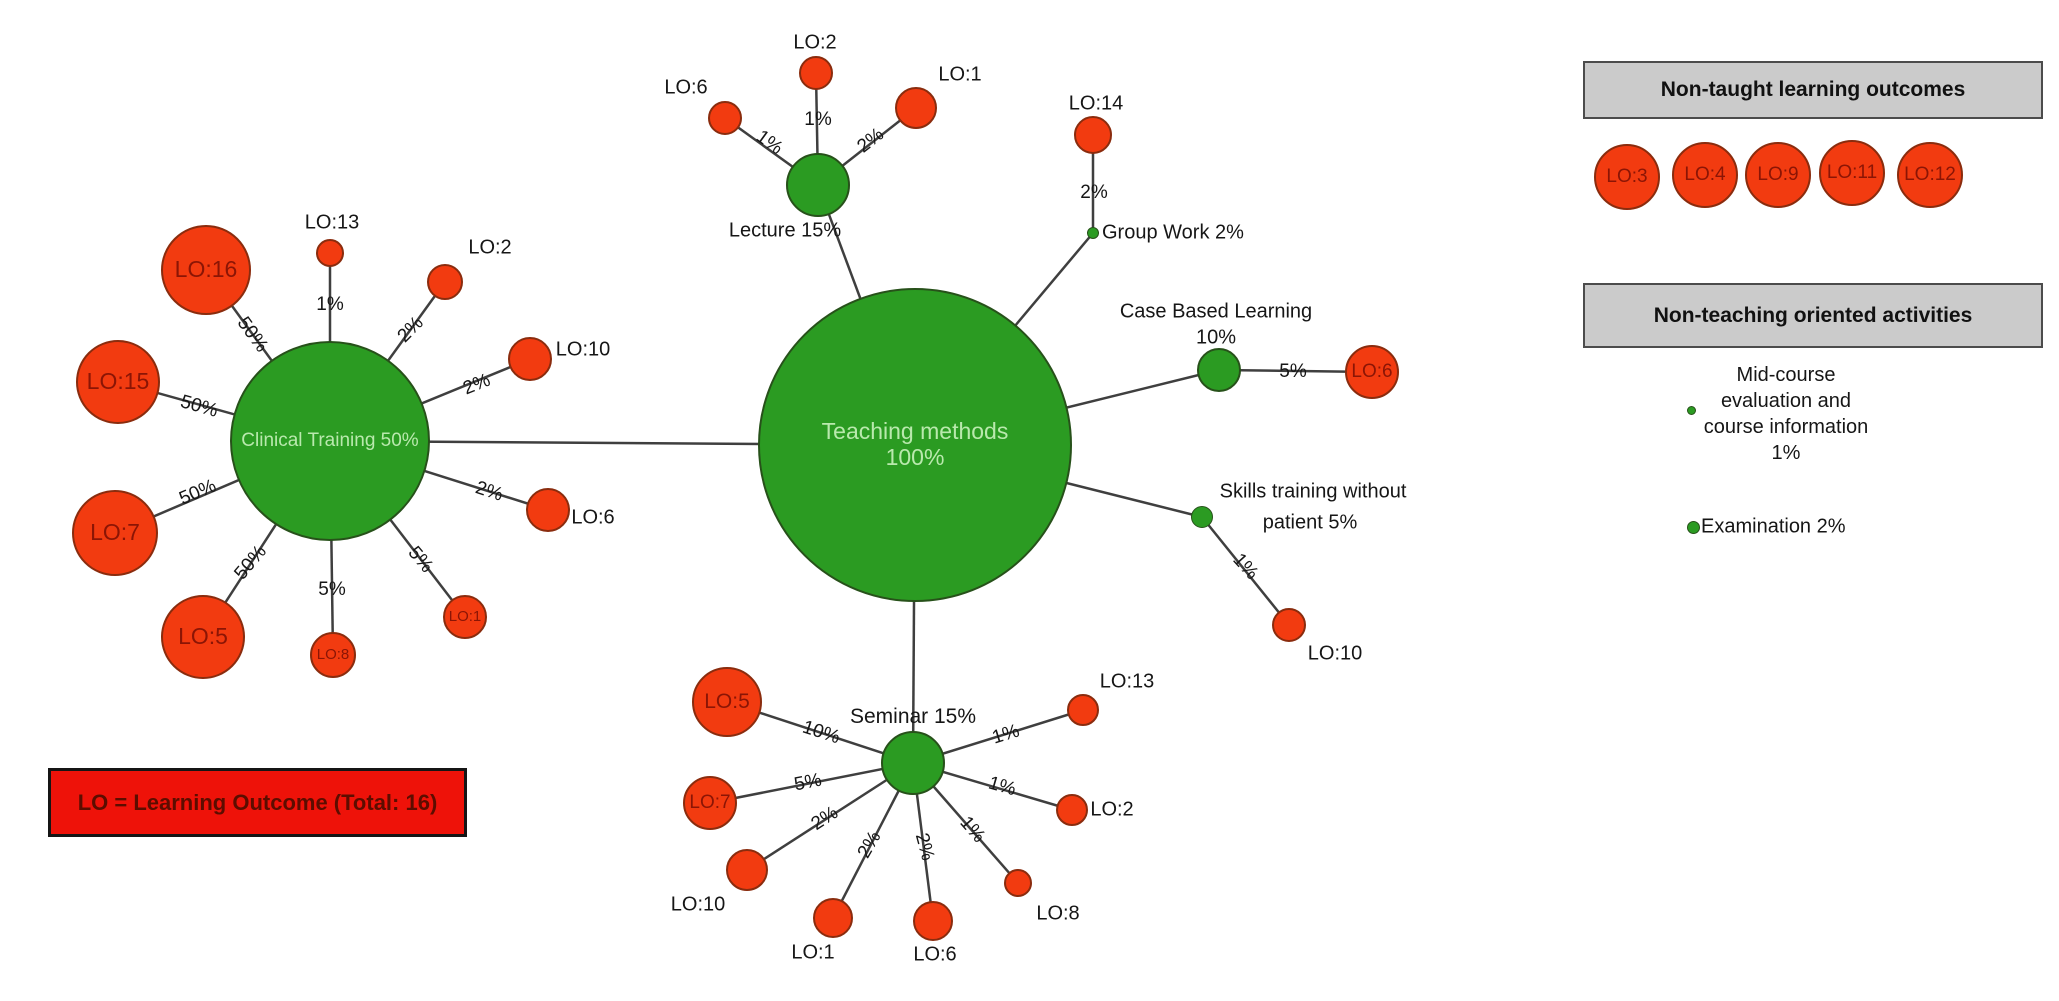 The width and height of the screenshot is (2059, 1001). I want to click on outcome-label: LO:3, so click(1627, 177).